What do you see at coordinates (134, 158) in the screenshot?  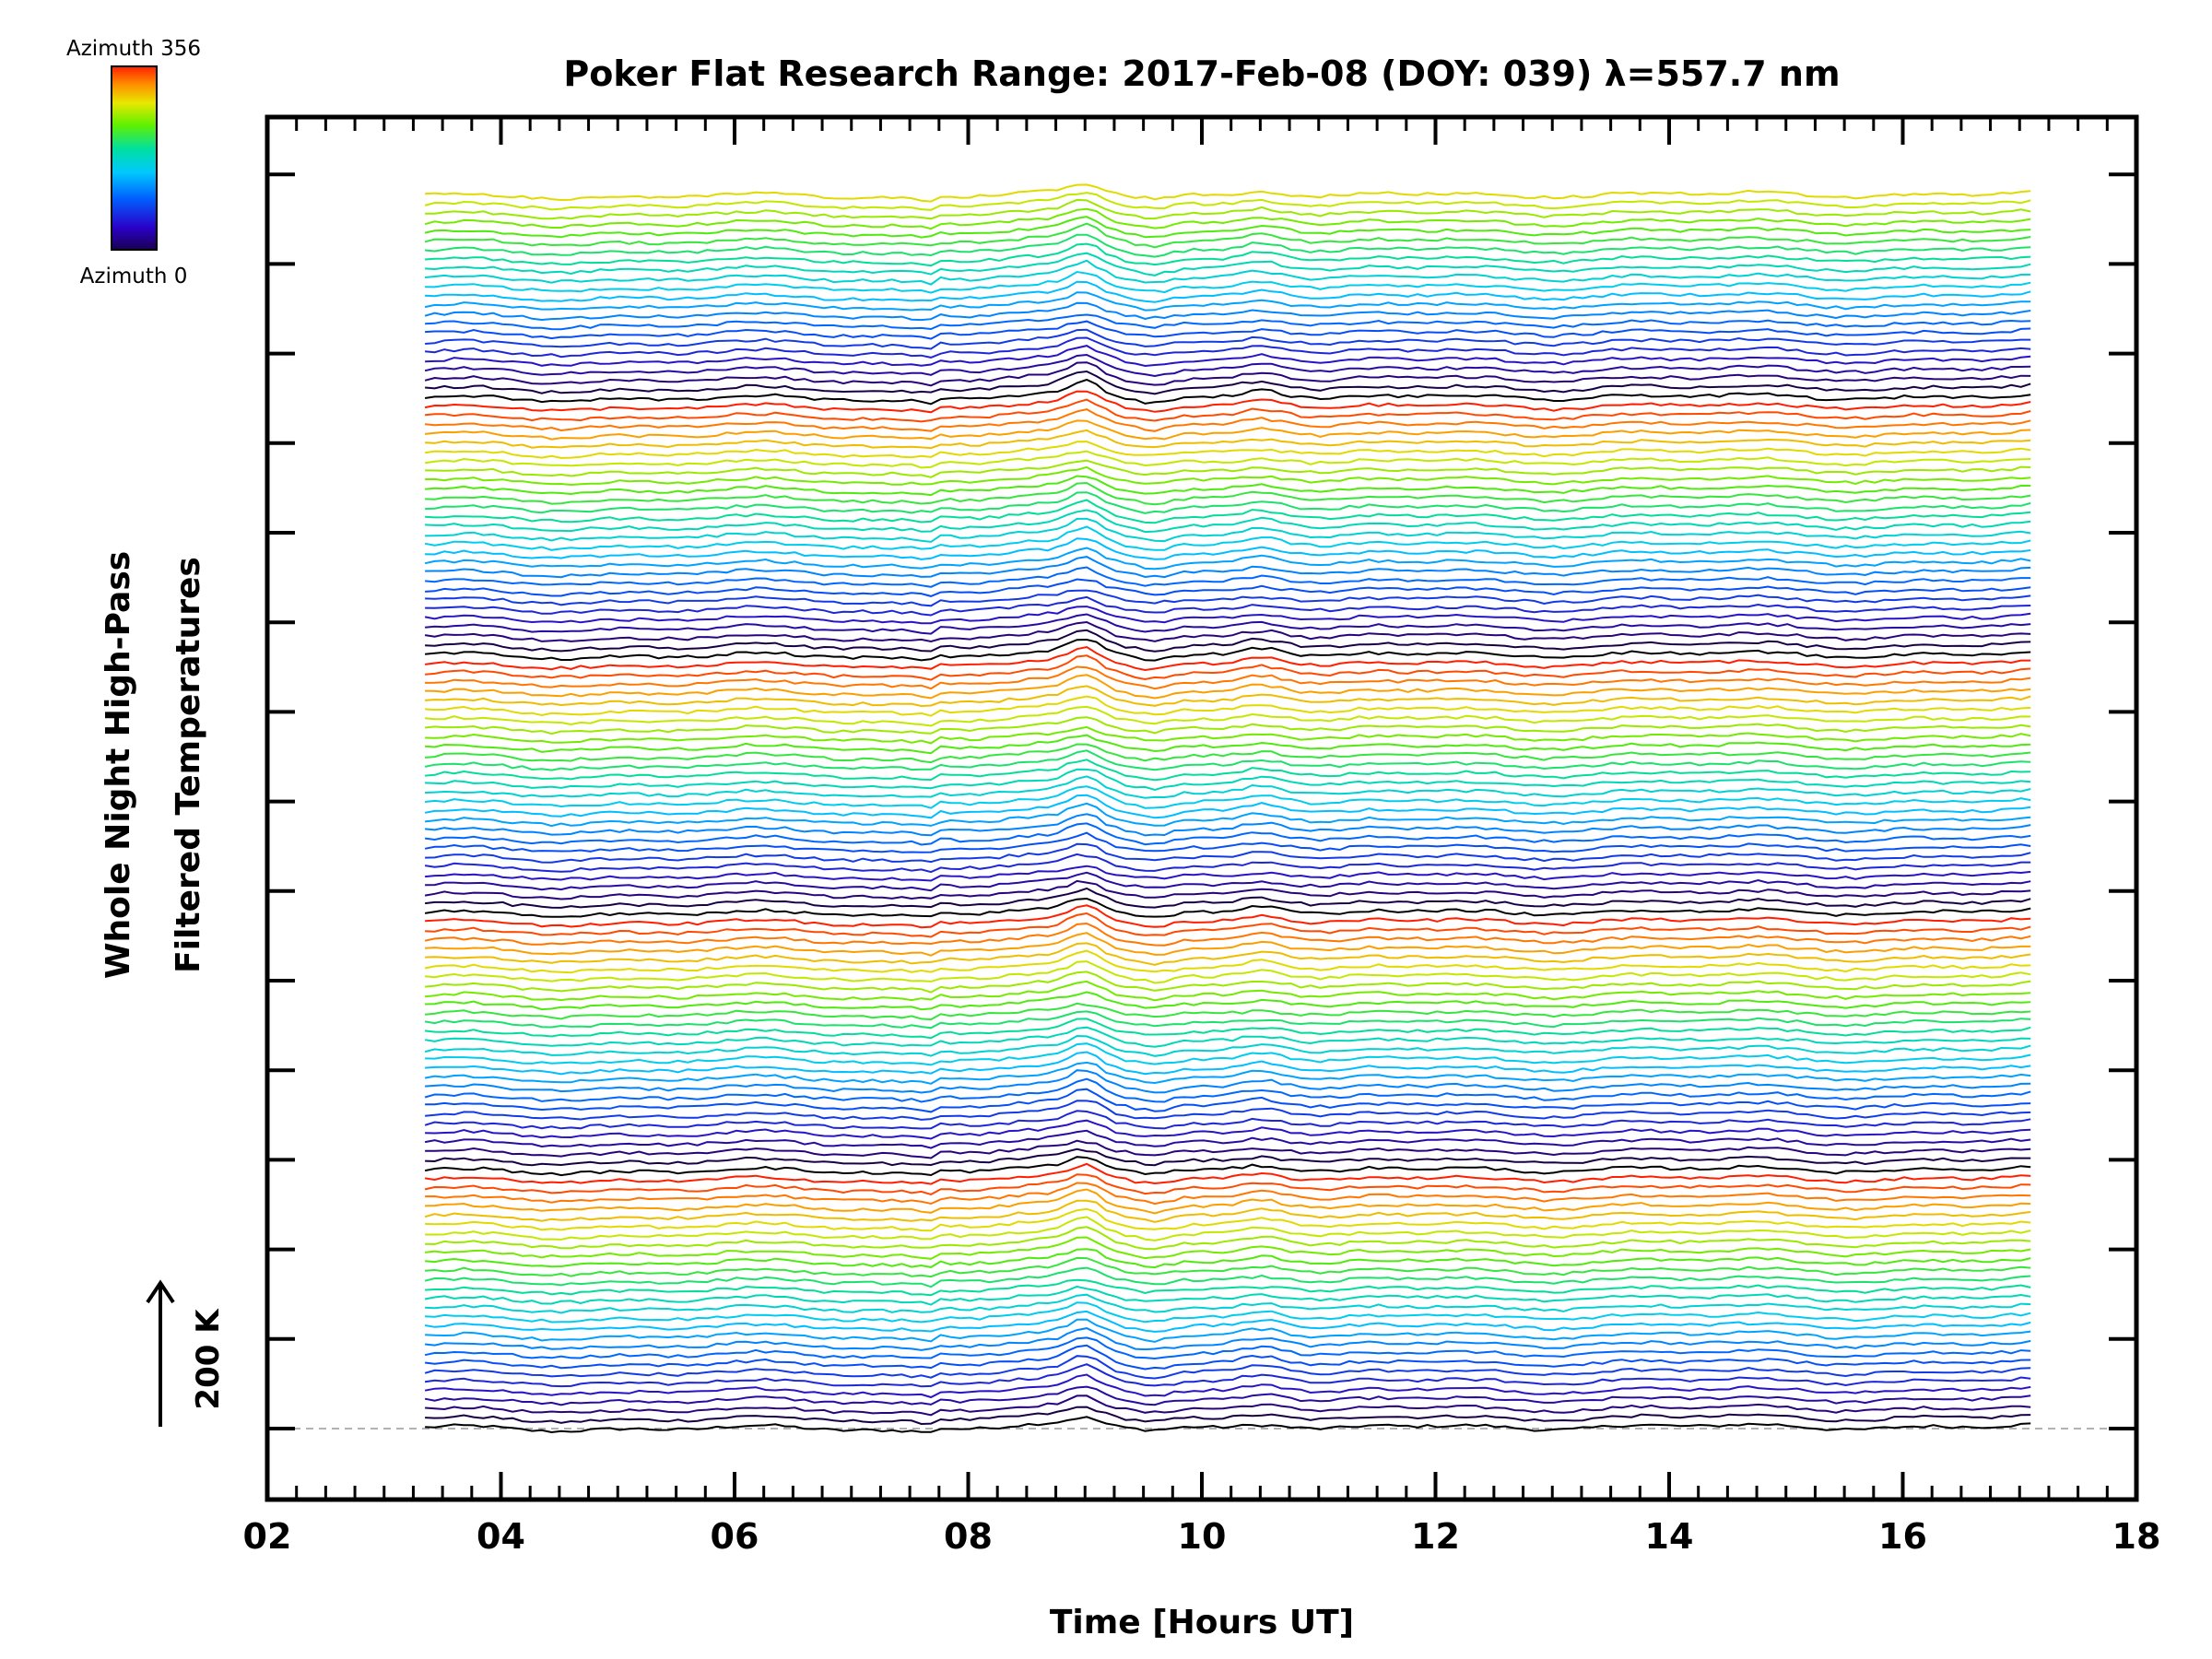 I see `colorbar` at bounding box center [134, 158].